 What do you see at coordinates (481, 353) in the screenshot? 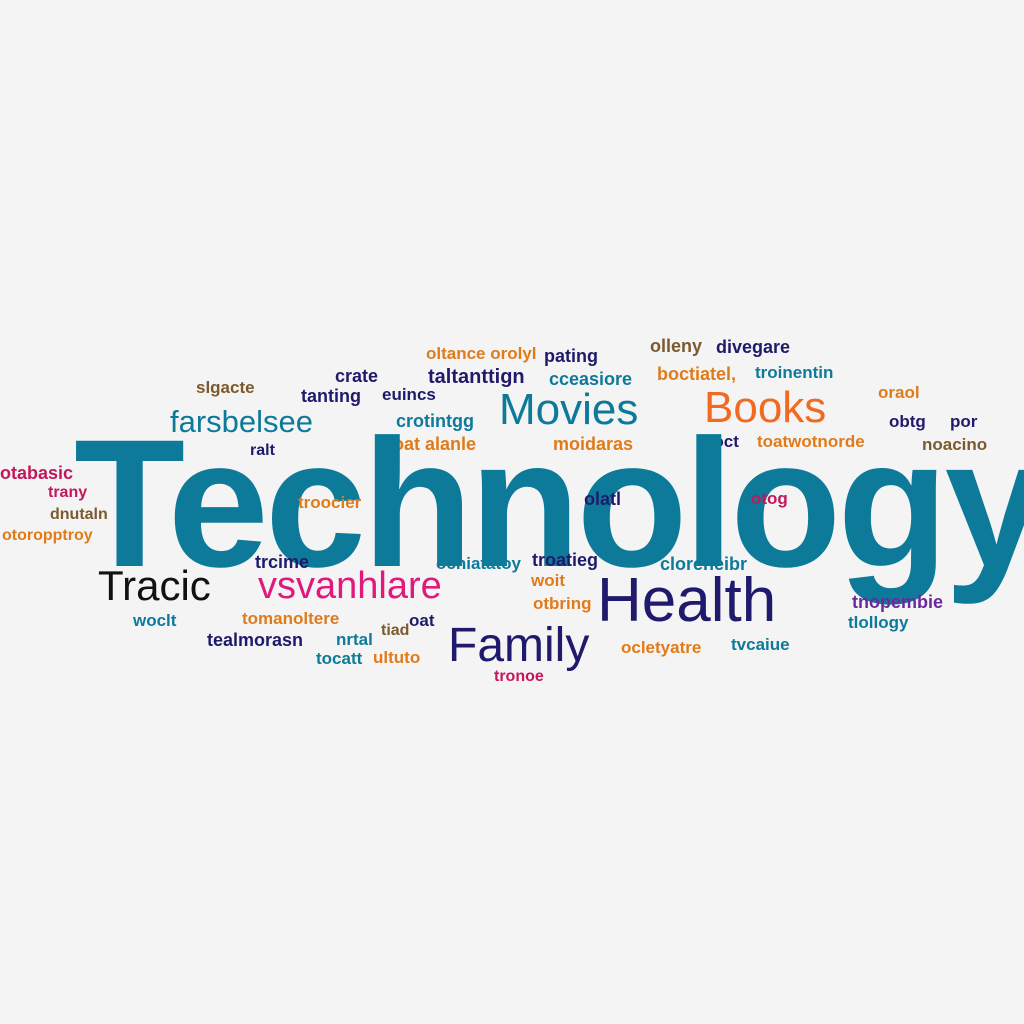
I see `word-oltance: oltance orolyl` at bounding box center [481, 353].